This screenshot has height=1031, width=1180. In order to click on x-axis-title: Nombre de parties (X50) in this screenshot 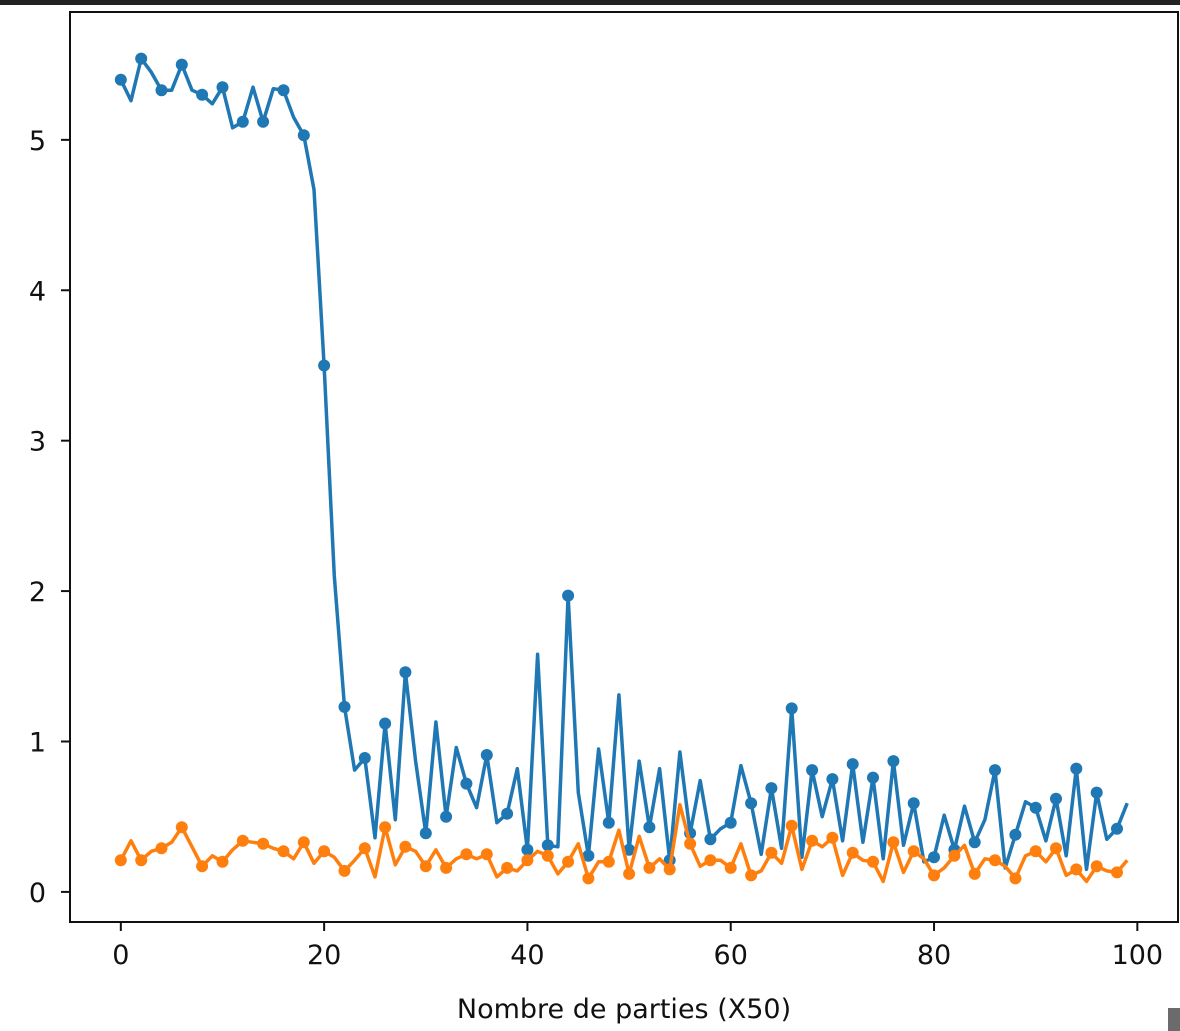, I will do `click(624, 1009)`.